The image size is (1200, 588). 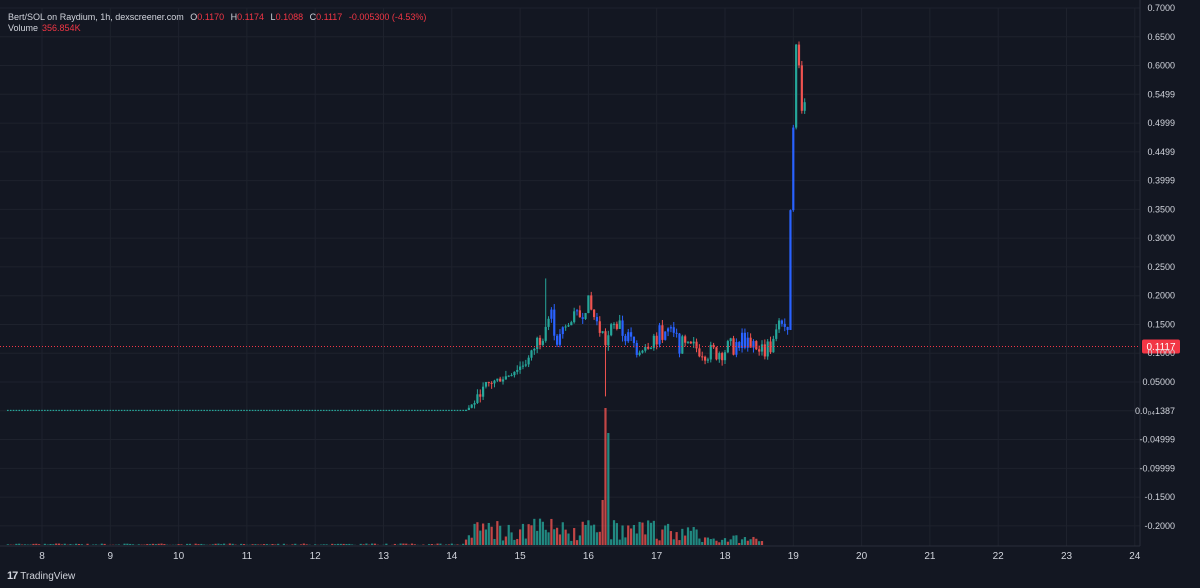 I want to click on time-axis: 8 9 10 11 12 13 14 15 16 17 18 19 20 21 22 23 24, so click(x=570, y=553).